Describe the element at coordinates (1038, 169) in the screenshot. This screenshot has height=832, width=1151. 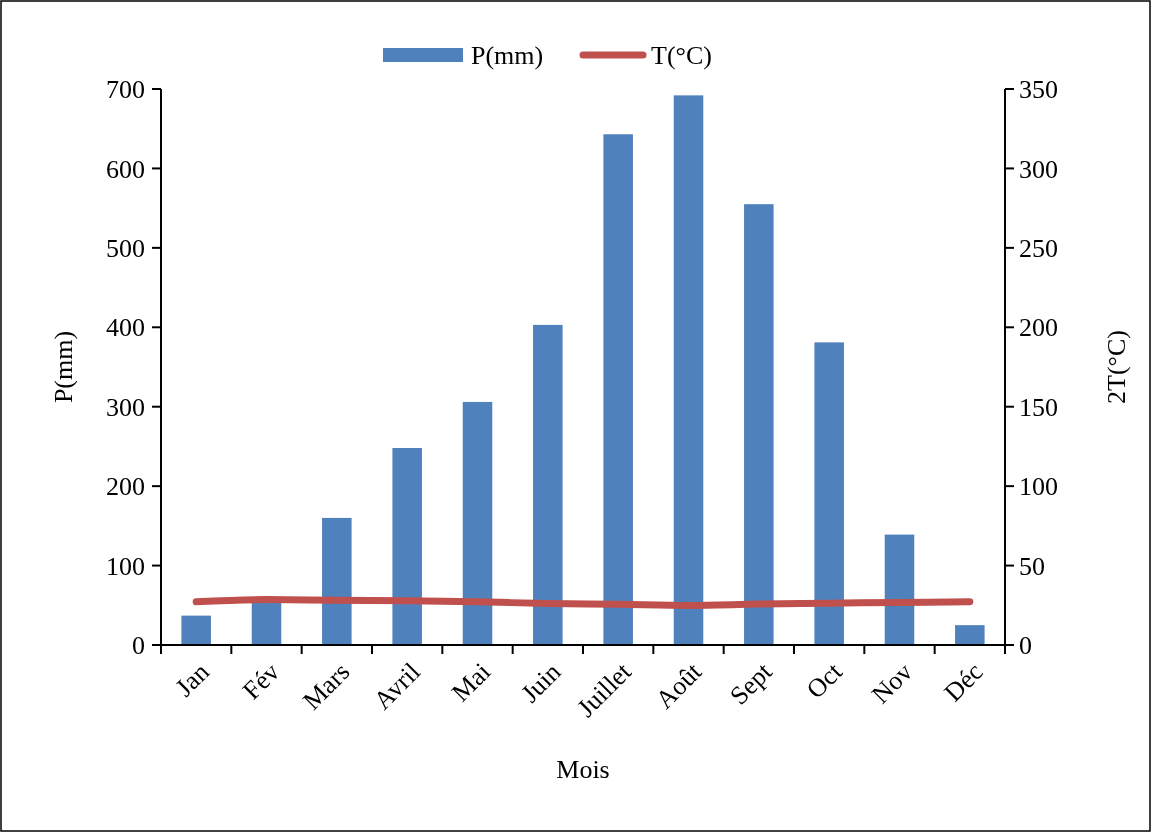
I see `y2-tick-label: 300` at that location.